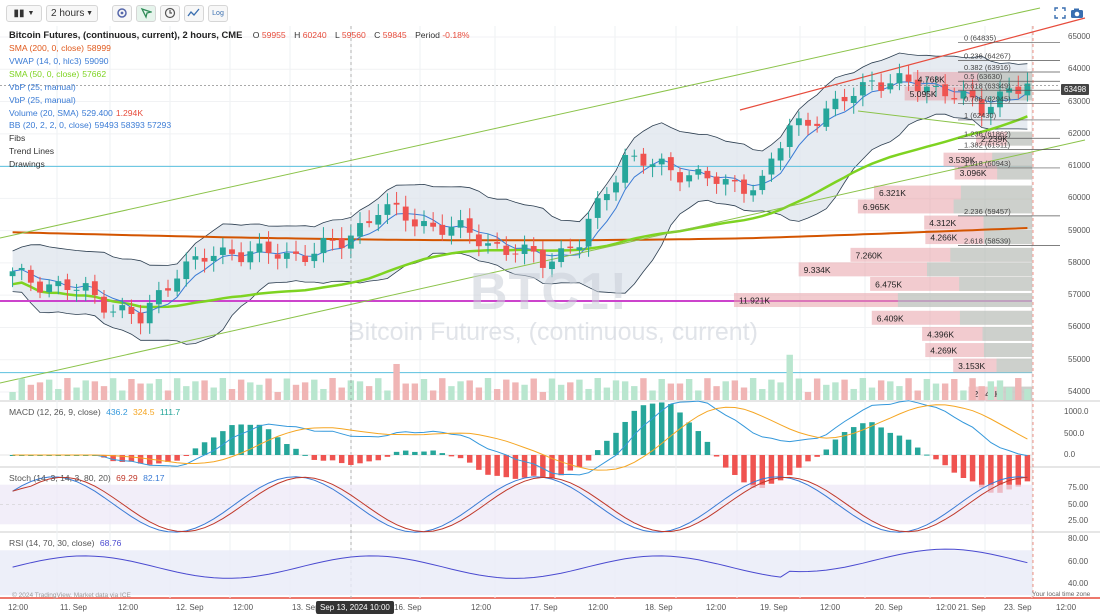  Describe the element at coordinates (239, 125) in the screenshot. I see `legend-row-bb-20-2-2-0-close: BB (20, 2, 2, 0, close) 59493 58393 57293` at that location.